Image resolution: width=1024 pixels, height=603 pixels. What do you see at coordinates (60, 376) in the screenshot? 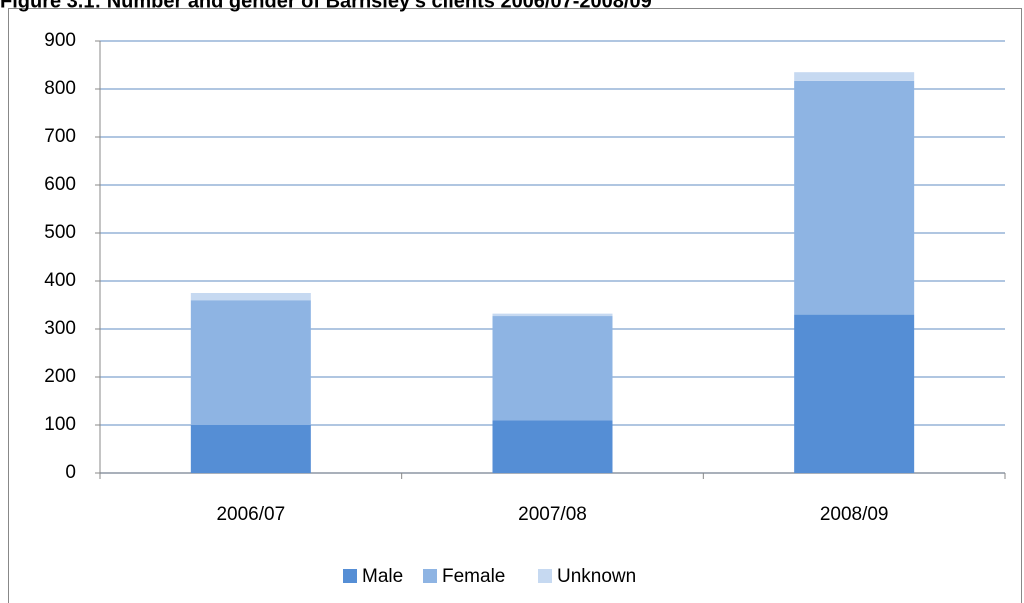
I see `y-tick-label: 200` at bounding box center [60, 376].